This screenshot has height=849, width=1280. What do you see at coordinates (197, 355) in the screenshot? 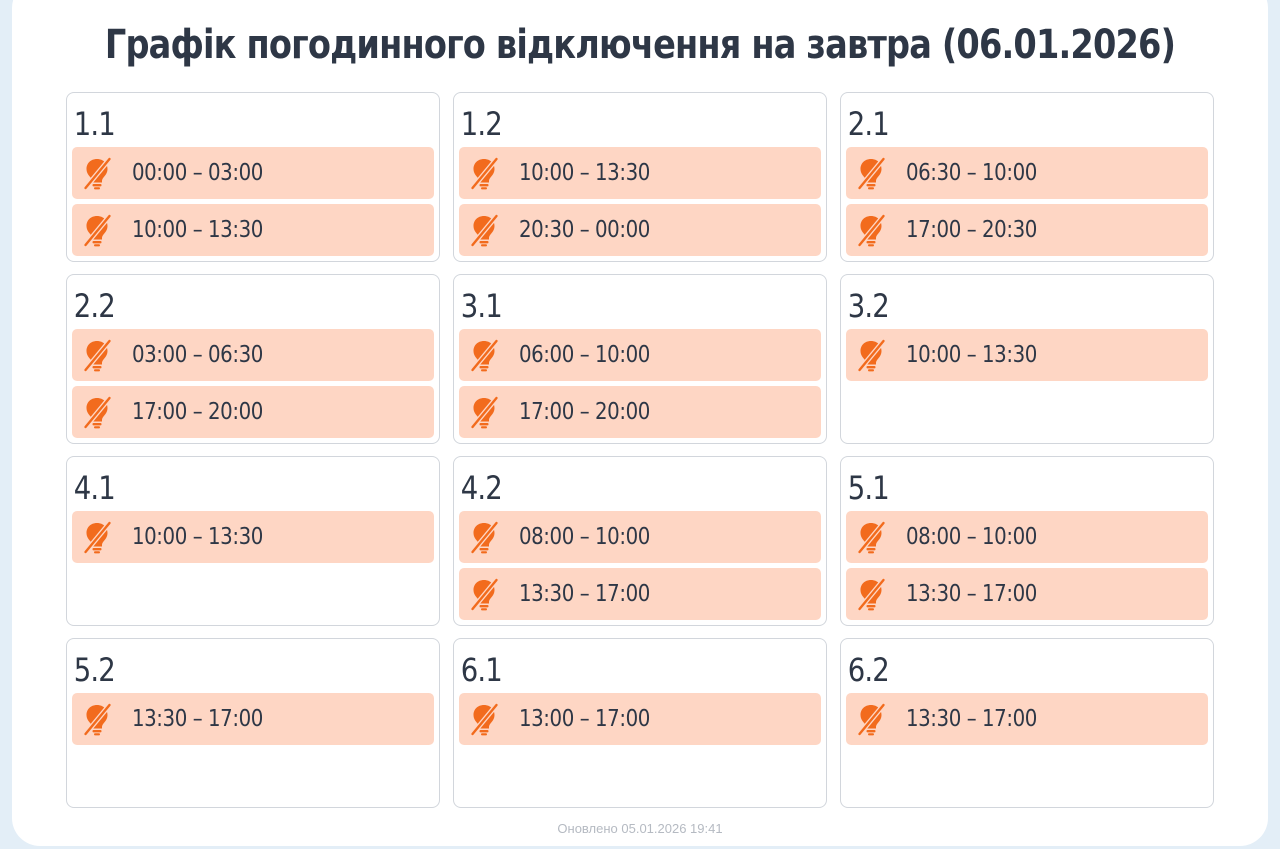
I see `outage-time: 03:00 – 06:30` at bounding box center [197, 355].